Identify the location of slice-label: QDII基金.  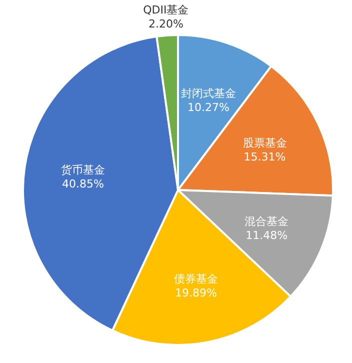
(166, 9).